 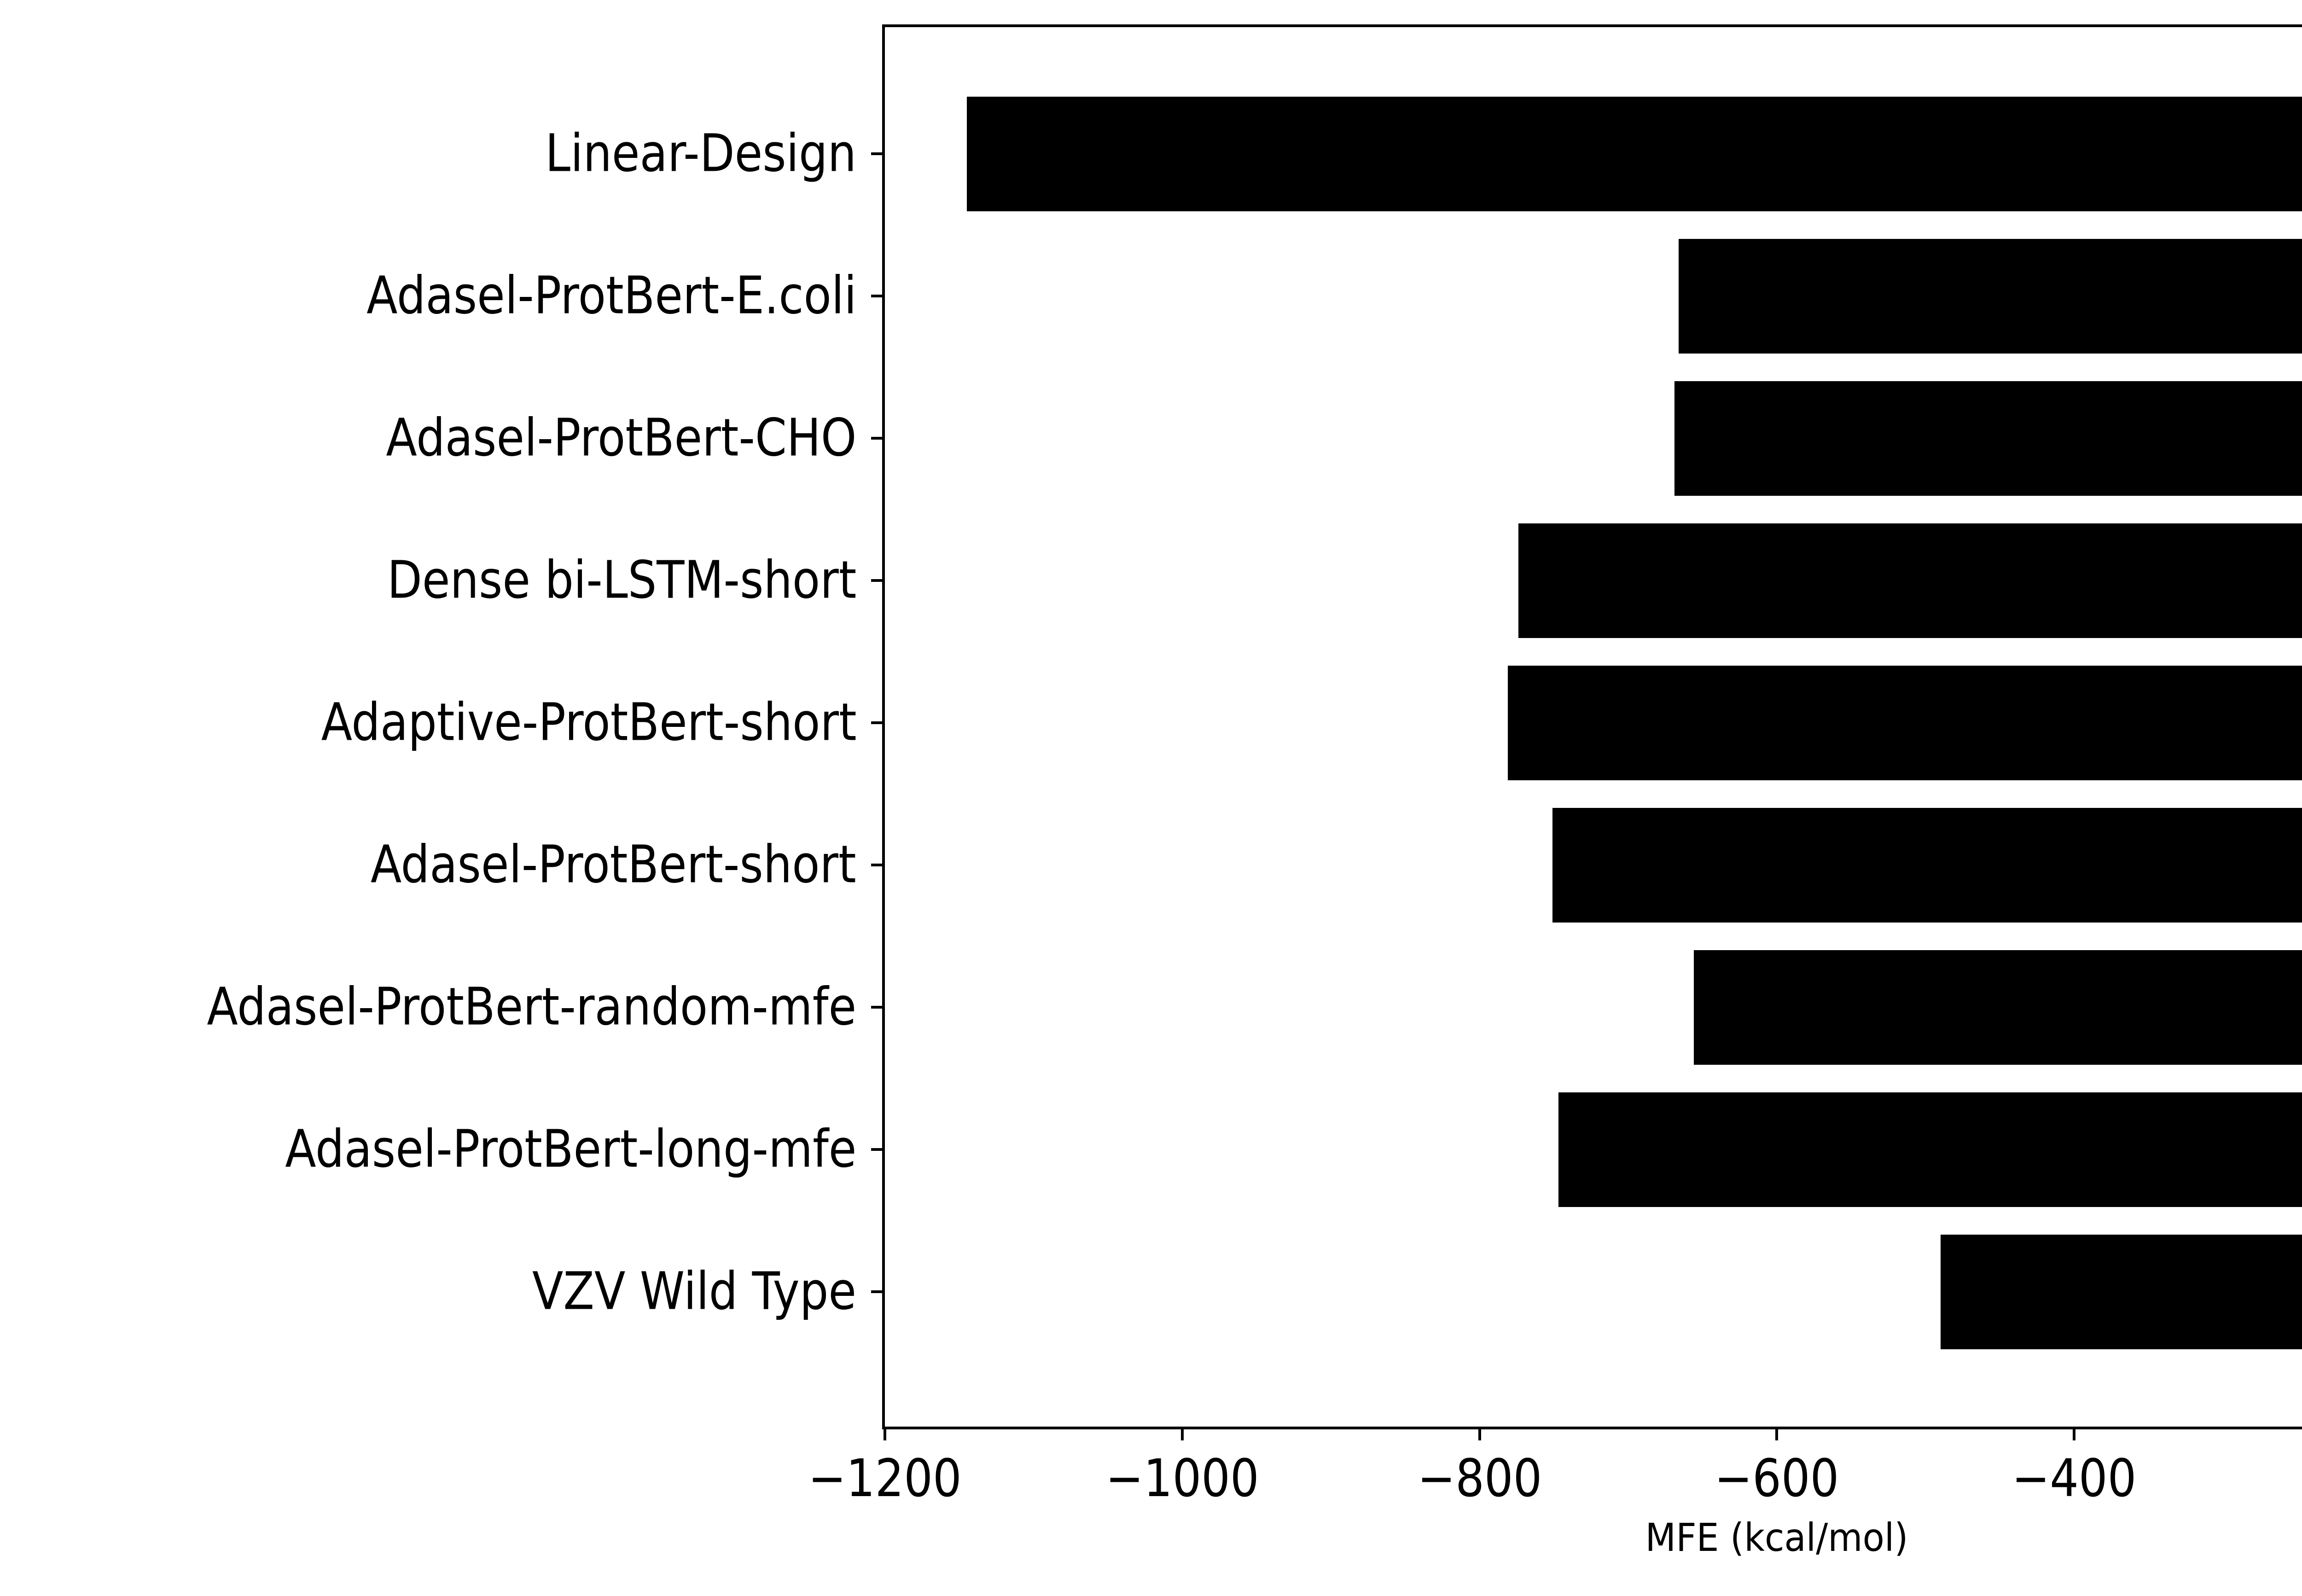 I want to click on bar-adasel-protbert-short, so click(x=1927, y=865).